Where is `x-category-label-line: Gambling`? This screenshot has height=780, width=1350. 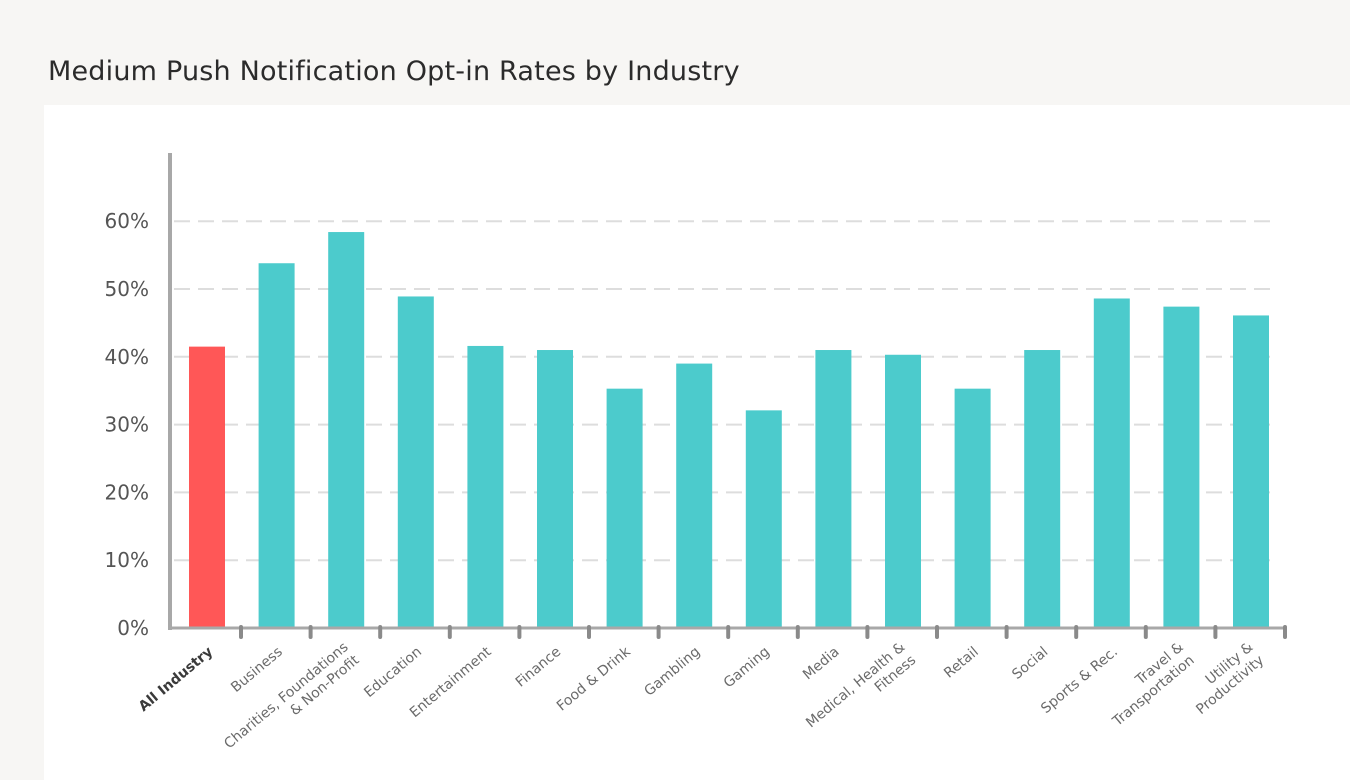
x-category-label-line: Gambling is located at coordinates (672, 672).